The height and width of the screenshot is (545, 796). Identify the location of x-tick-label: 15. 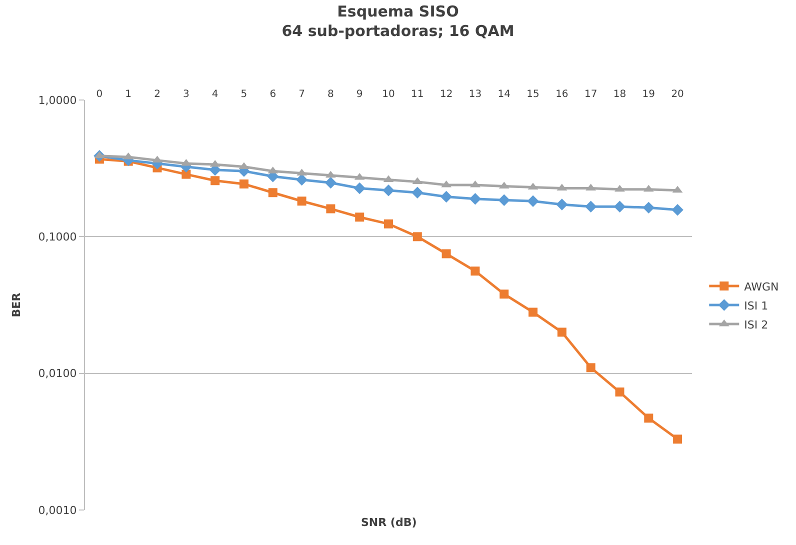
(533, 94).